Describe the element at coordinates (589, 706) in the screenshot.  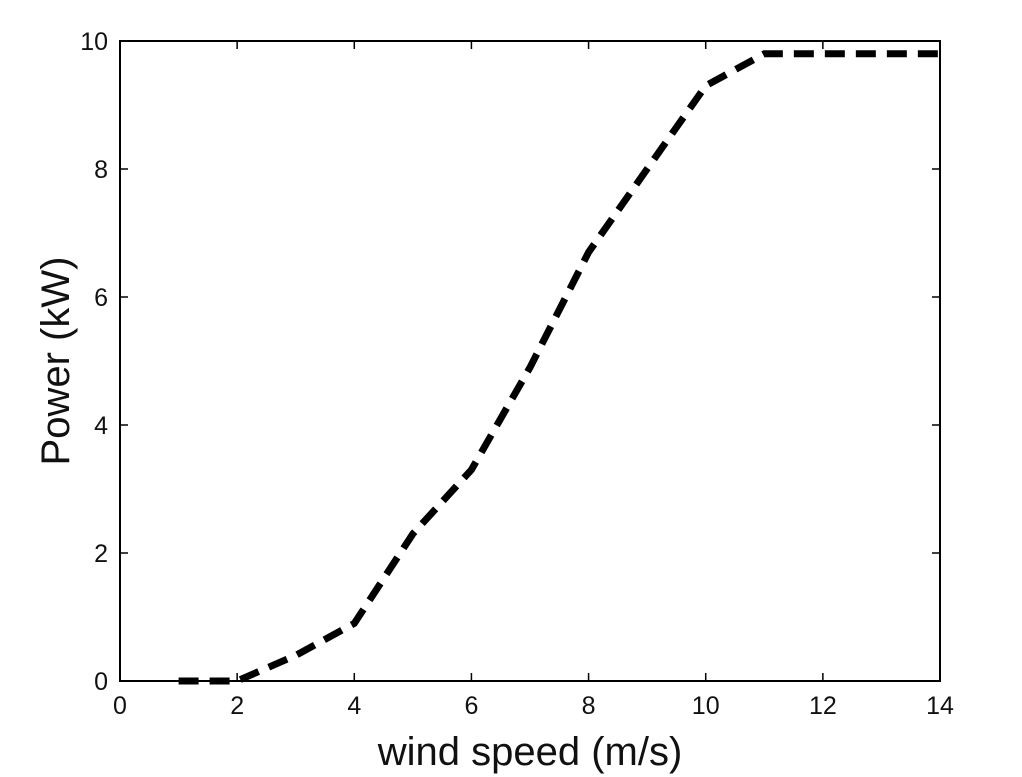
I see `x-tick-label: 8` at that location.